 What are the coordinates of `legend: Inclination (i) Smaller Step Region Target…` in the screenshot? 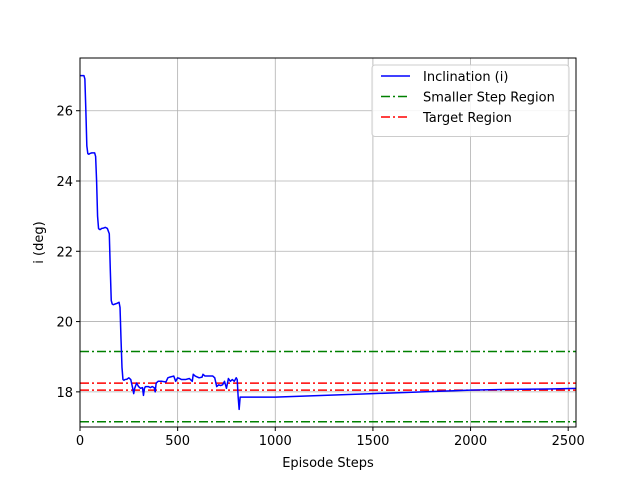 It's located at (470, 100).